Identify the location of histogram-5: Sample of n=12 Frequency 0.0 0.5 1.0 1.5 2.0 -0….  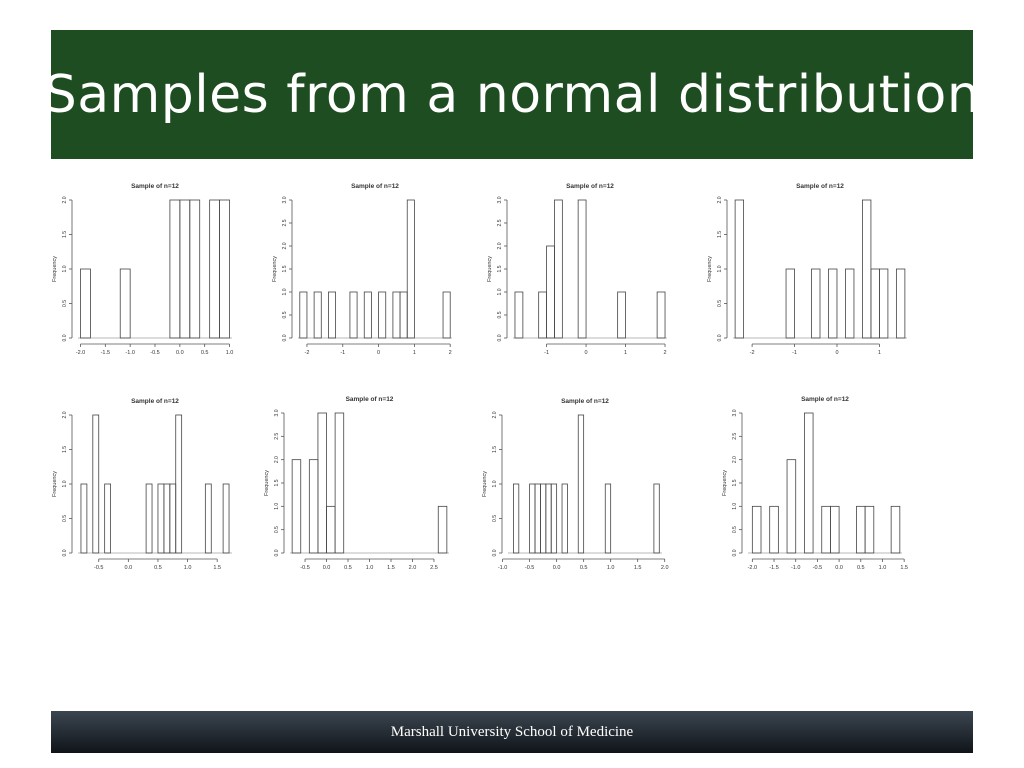
(142, 484).